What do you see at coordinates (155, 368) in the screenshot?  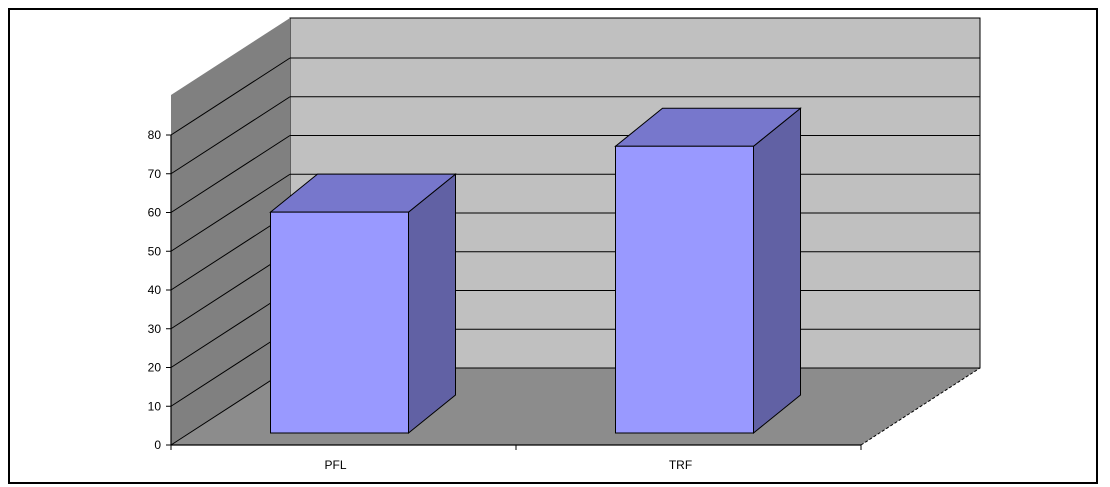 I see `y-tick-label: 20` at bounding box center [155, 368].